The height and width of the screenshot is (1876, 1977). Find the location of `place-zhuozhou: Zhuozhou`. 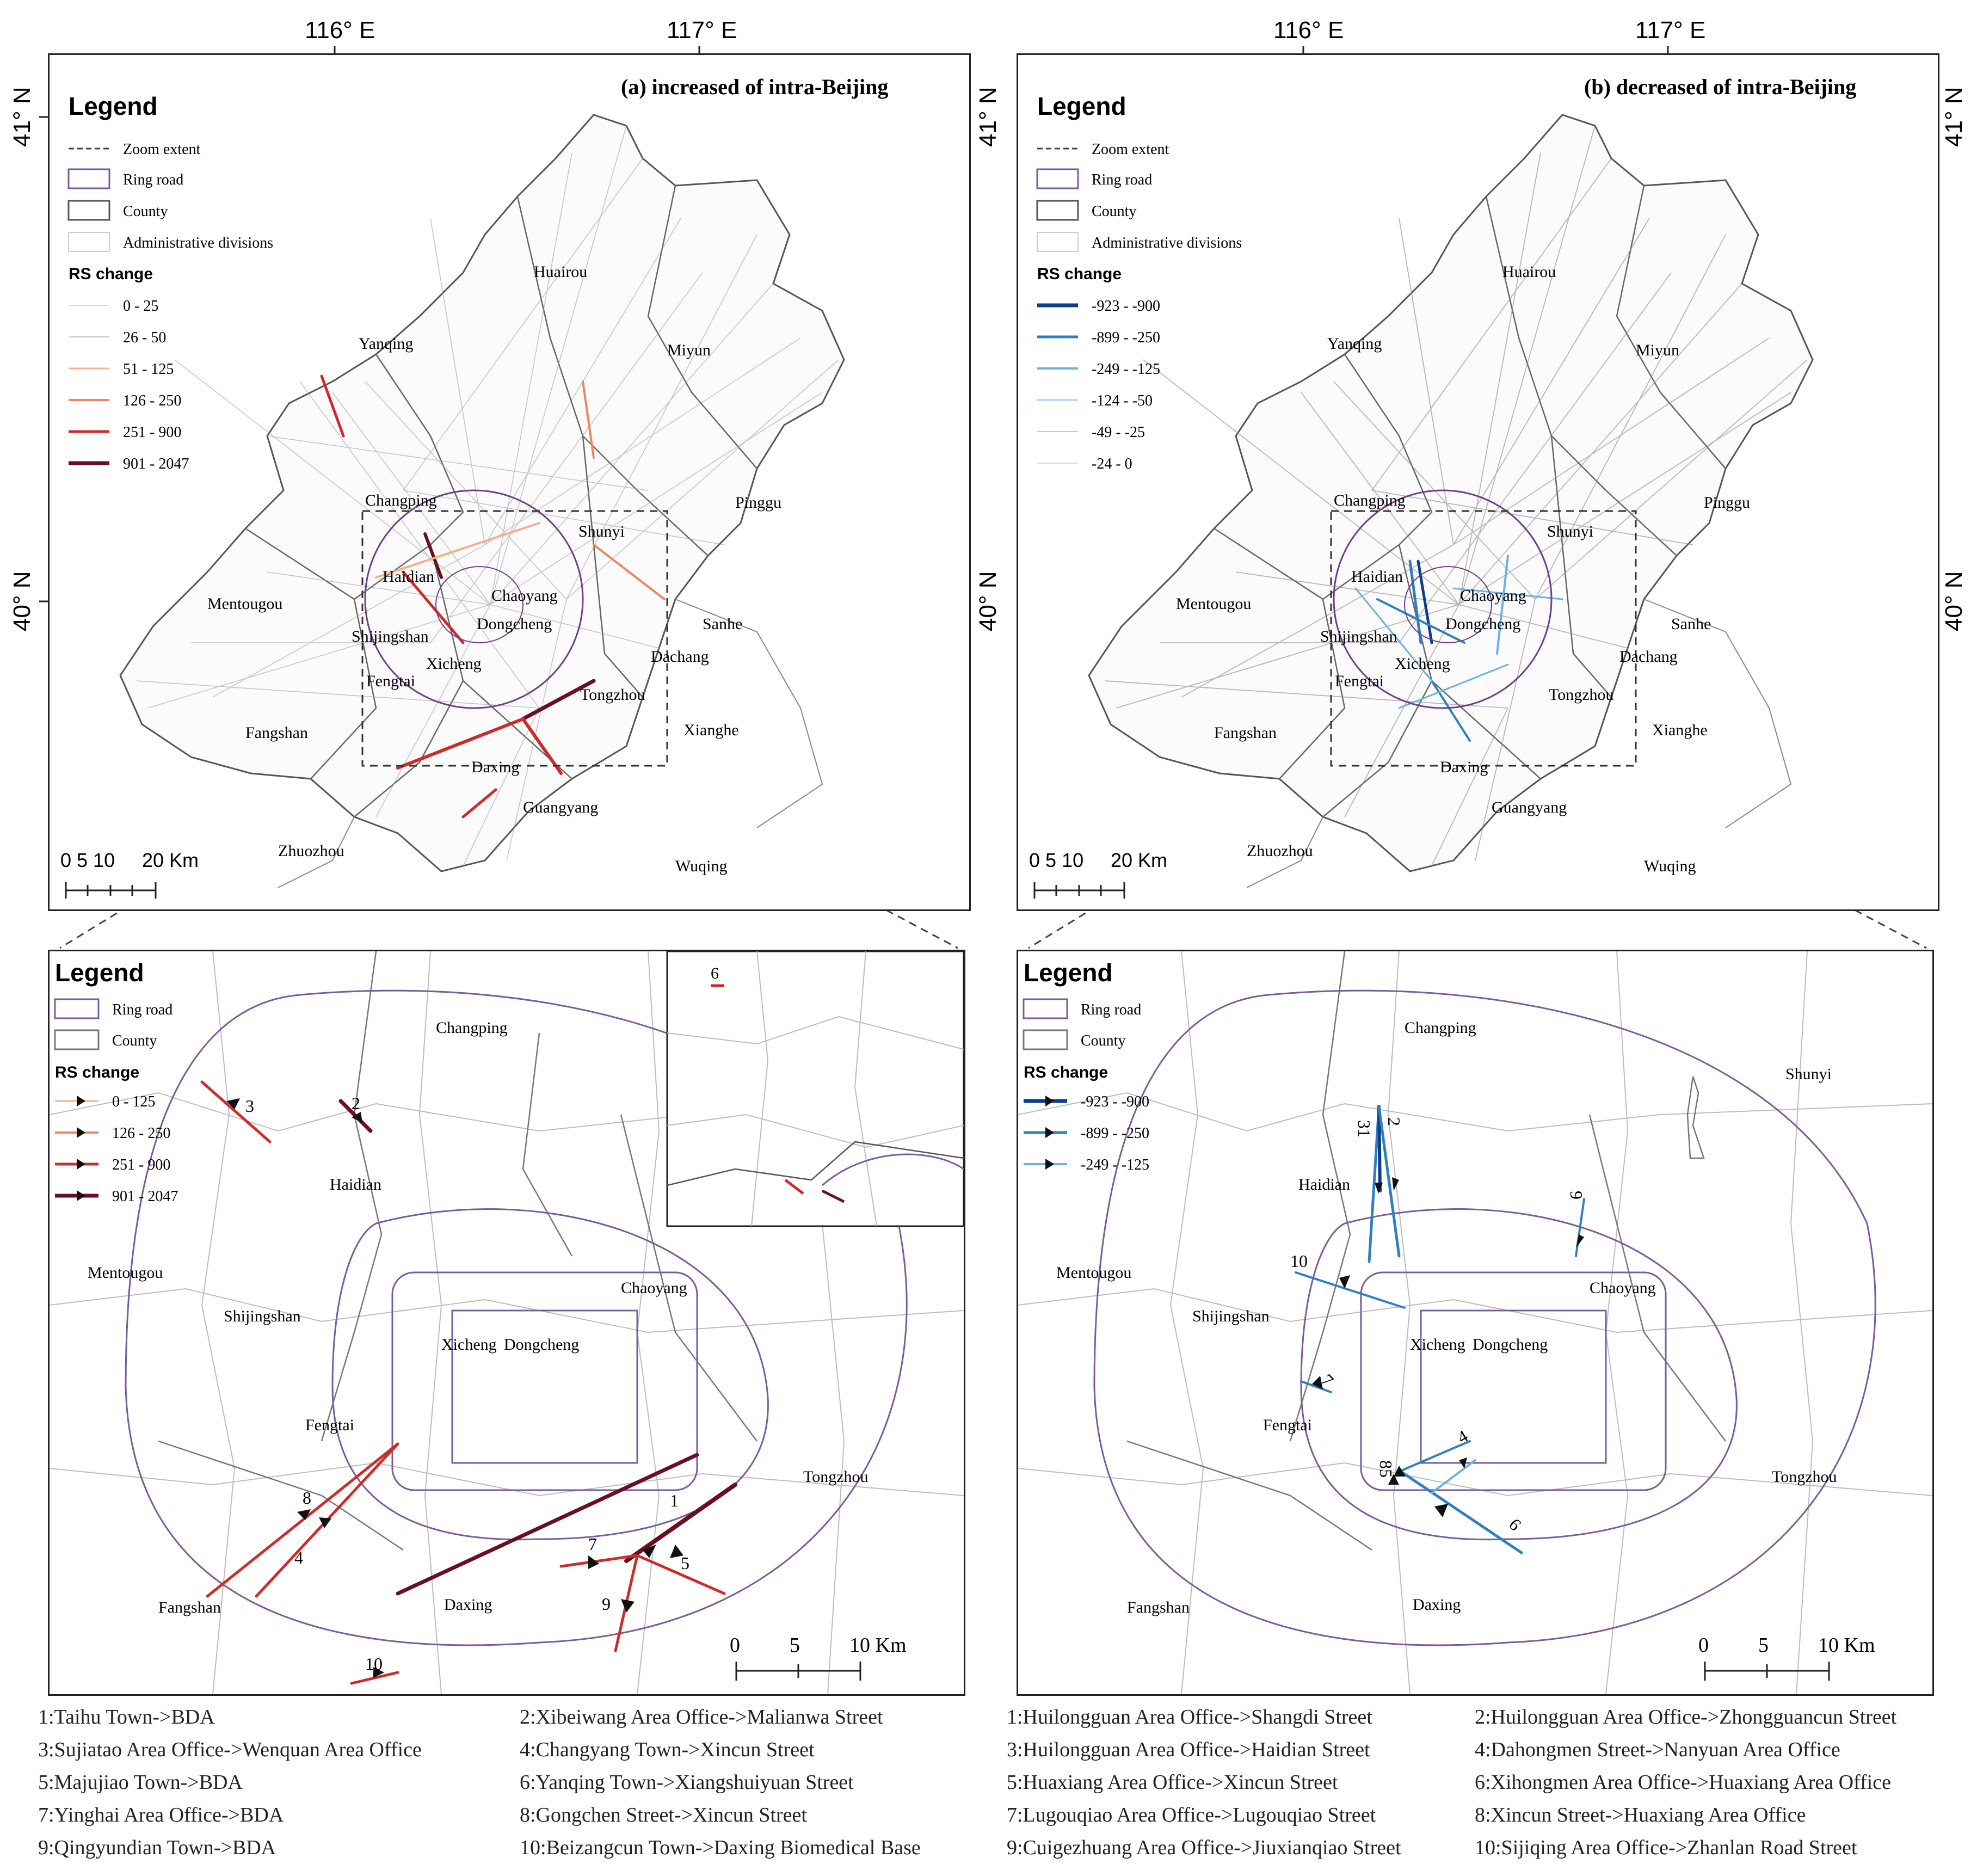

place-zhuozhou: Zhuozhou is located at coordinates (1280, 851).